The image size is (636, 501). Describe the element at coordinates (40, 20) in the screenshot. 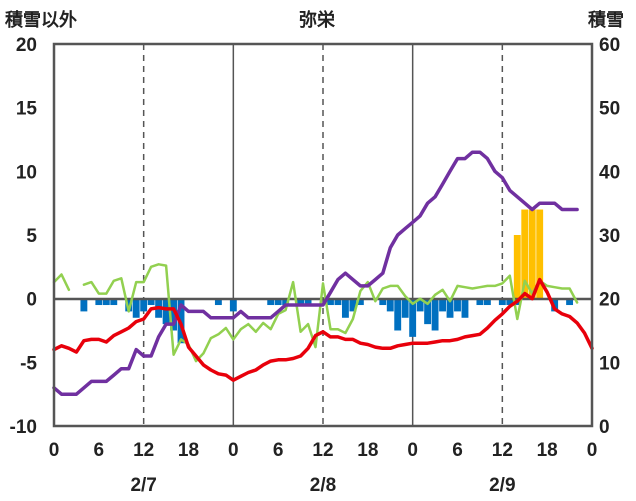

I see `left-axis-label: 積雪以外` at that location.